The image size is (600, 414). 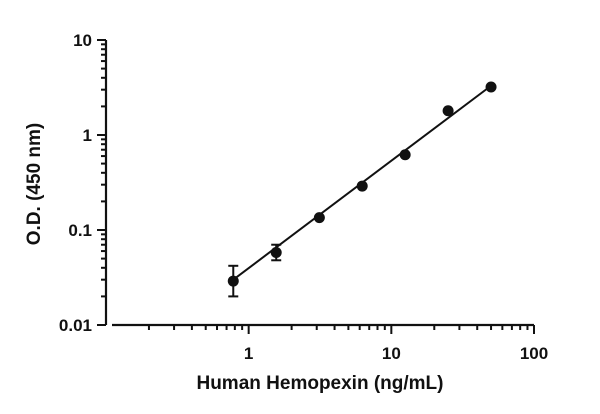 What do you see at coordinates (80, 230) in the screenshot?
I see `y-tick-label: 0.1` at bounding box center [80, 230].